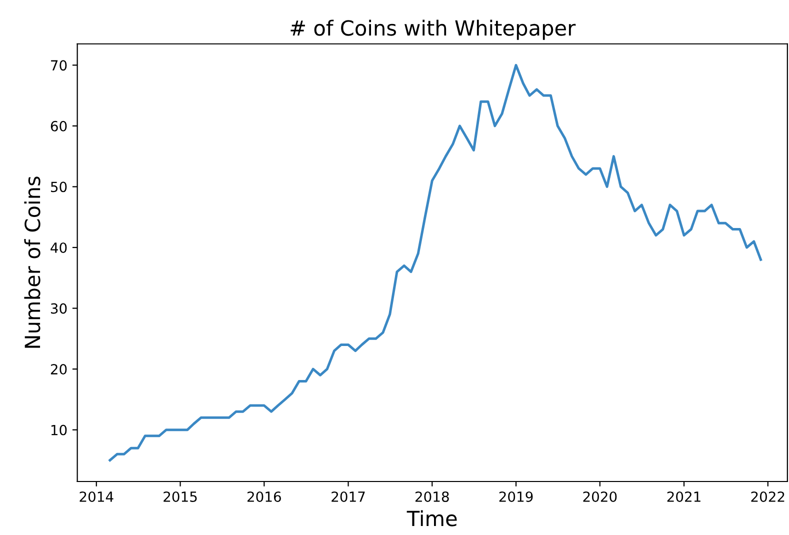 The width and height of the screenshot is (789, 535). I want to click on x-tick-label: 2015, so click(180, 496).